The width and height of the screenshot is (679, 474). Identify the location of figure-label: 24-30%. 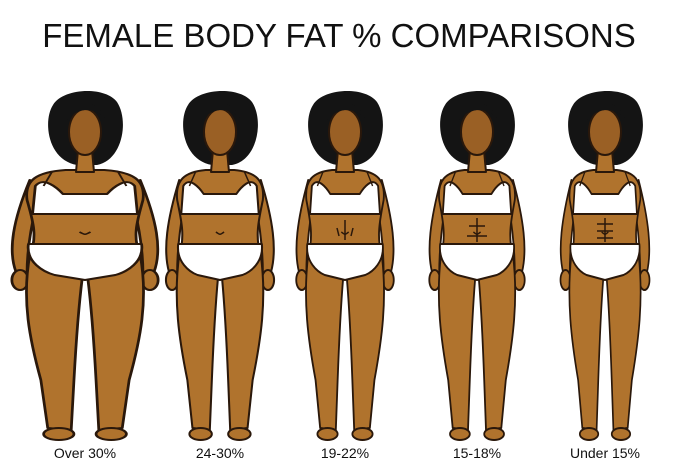
(220, 453).